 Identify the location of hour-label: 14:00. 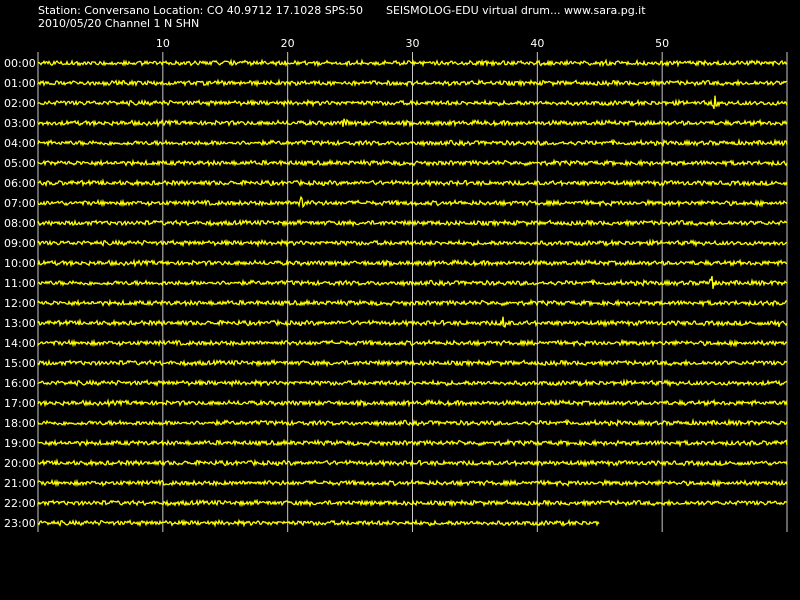
(20, 343).